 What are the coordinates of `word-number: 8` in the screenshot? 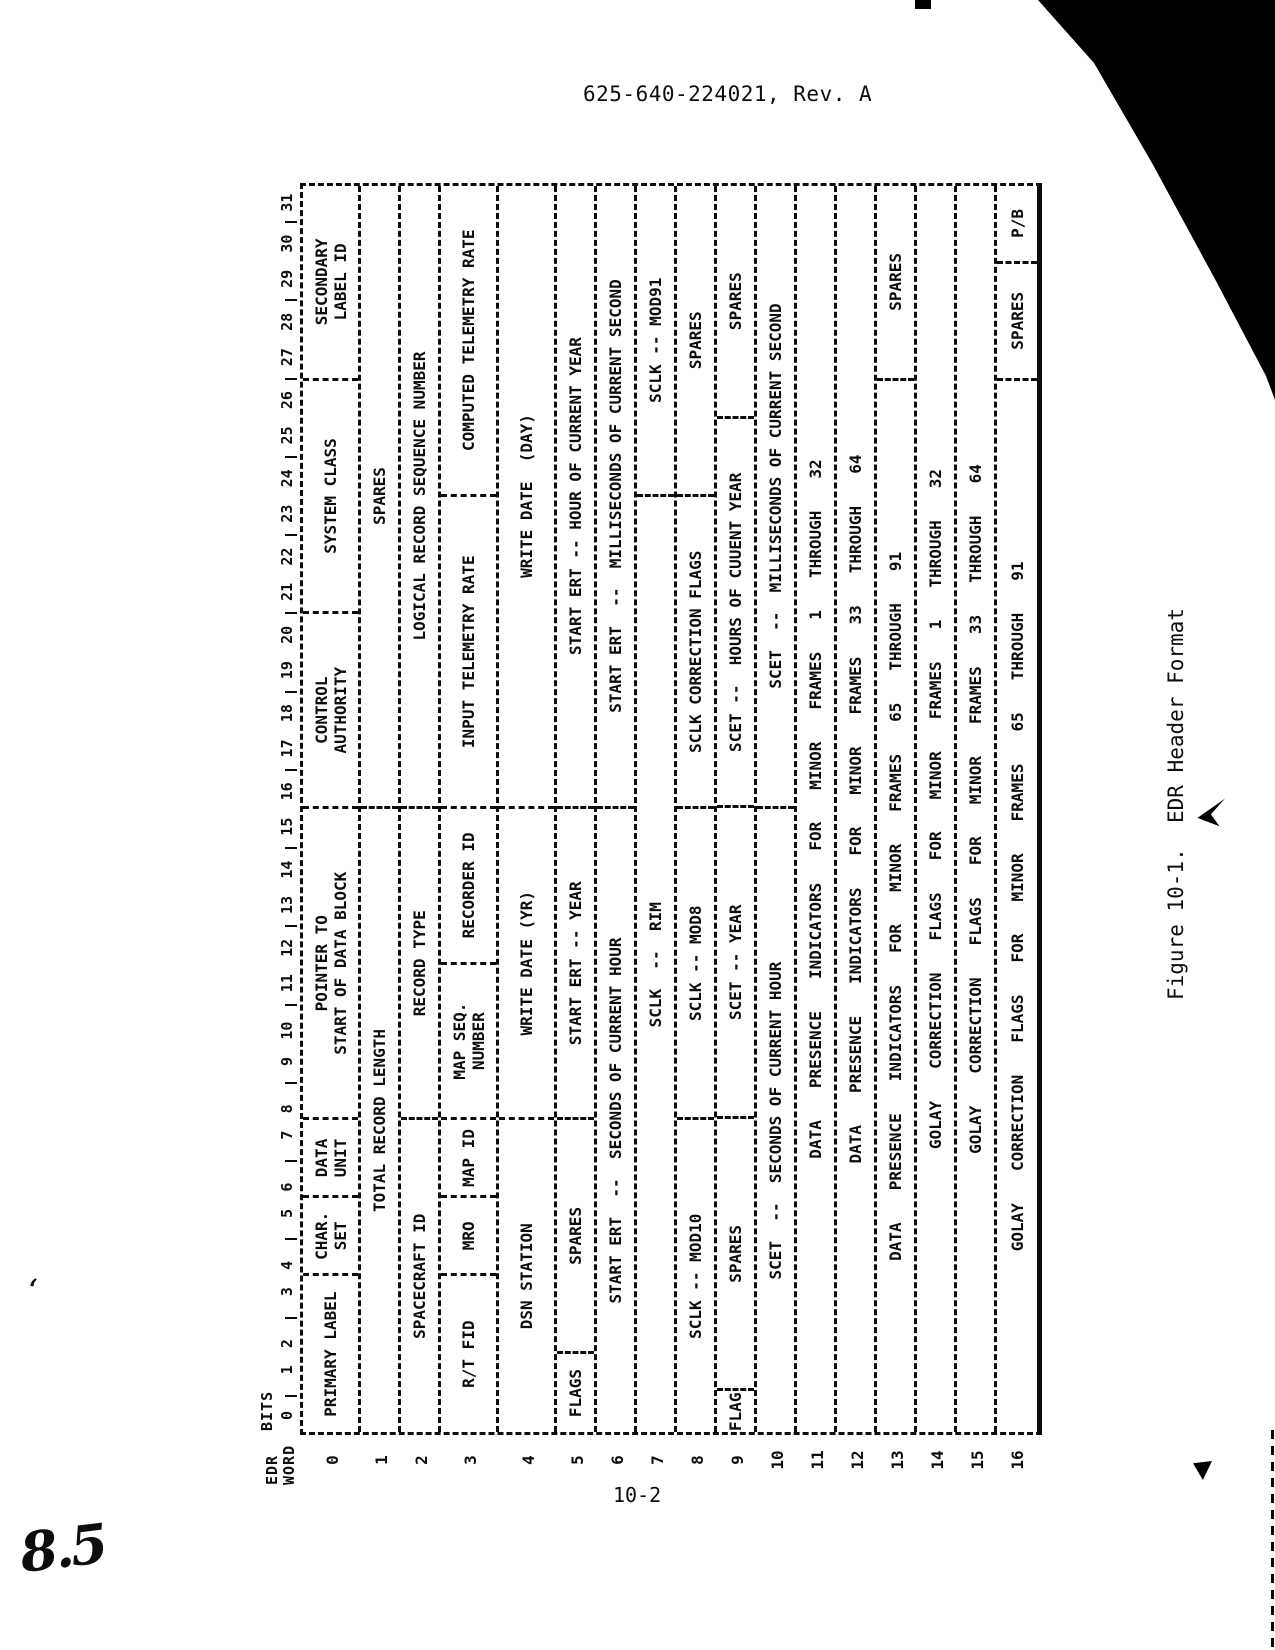 It's located at (697, 1460).